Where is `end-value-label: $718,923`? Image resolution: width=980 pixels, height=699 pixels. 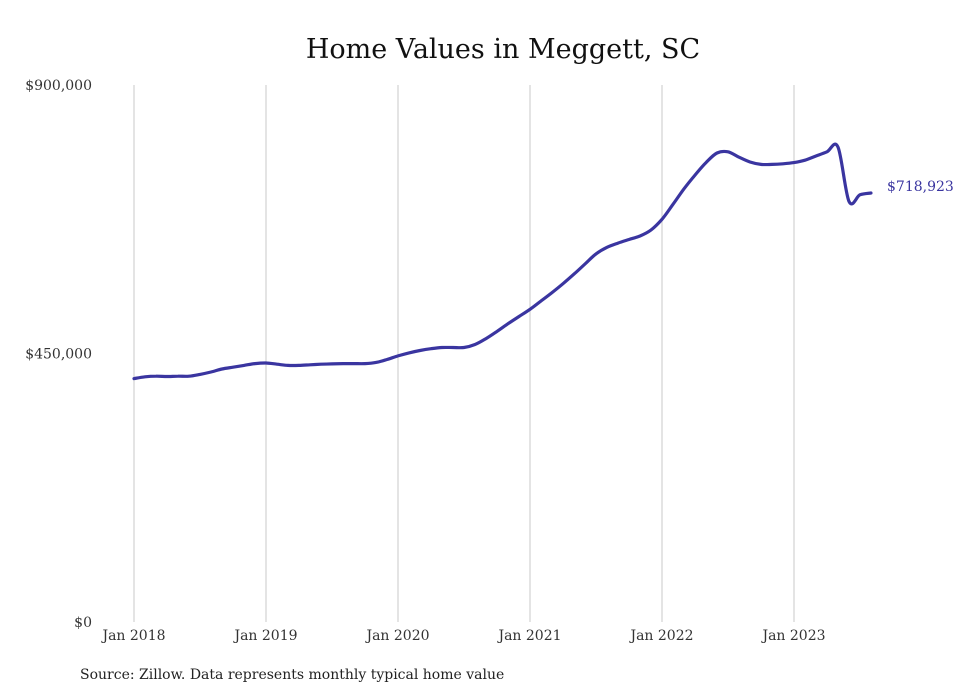
end-value-label: $718,923 is located at coordinates (920, 187).